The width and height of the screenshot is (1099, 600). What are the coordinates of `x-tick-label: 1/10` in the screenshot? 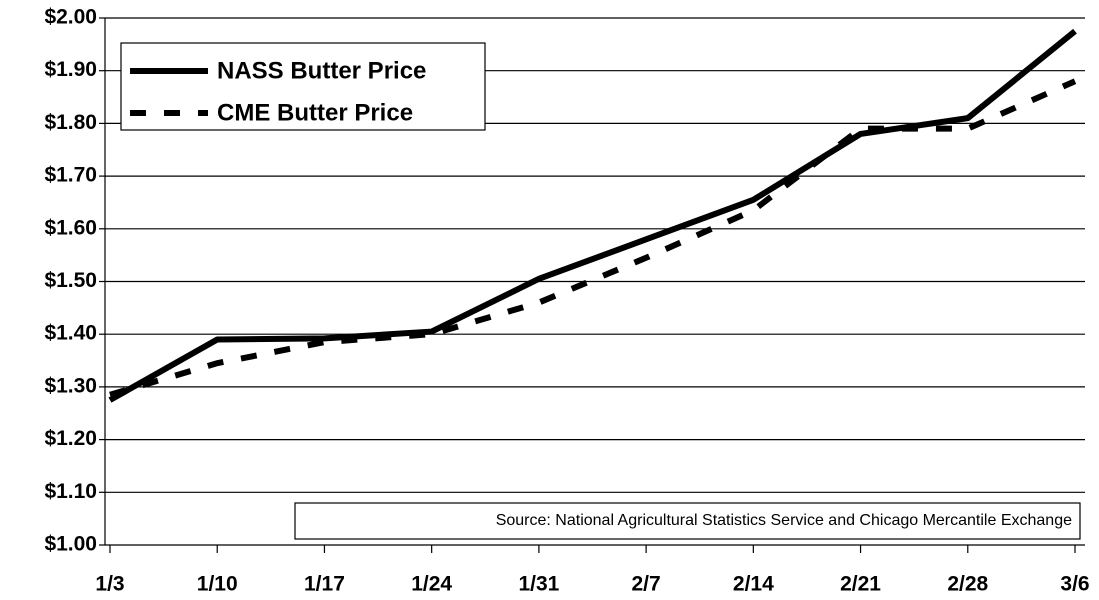 It's located at (217, 584).